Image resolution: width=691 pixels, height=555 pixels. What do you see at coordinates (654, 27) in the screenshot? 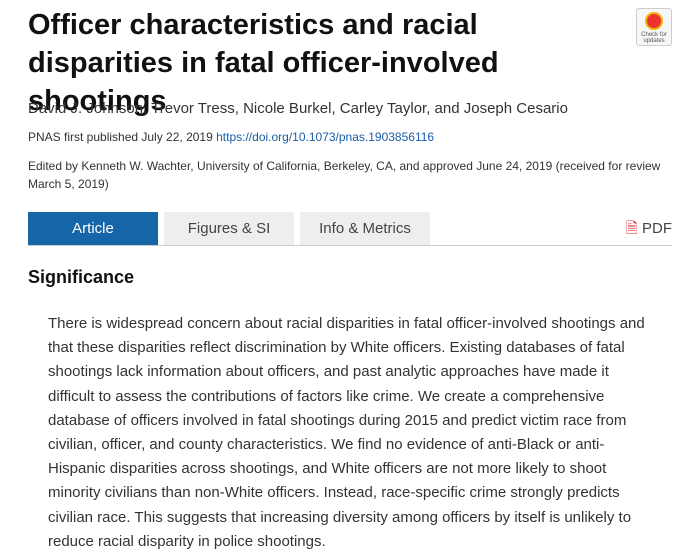
I see `check-updates-badge: Check for updates` at bounding box center [654, 27].